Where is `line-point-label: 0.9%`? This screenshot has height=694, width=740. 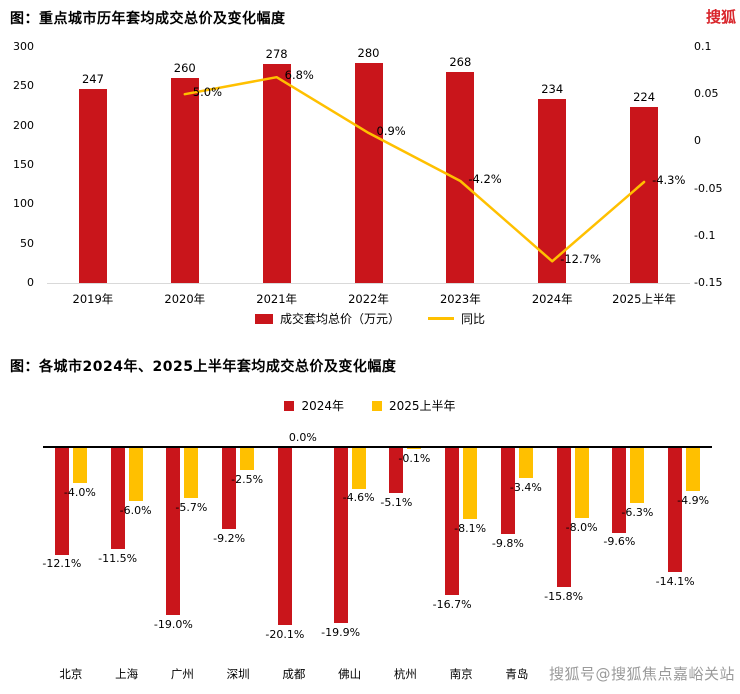
line-point-label: 0.9% is located at coordinates (391, 130).